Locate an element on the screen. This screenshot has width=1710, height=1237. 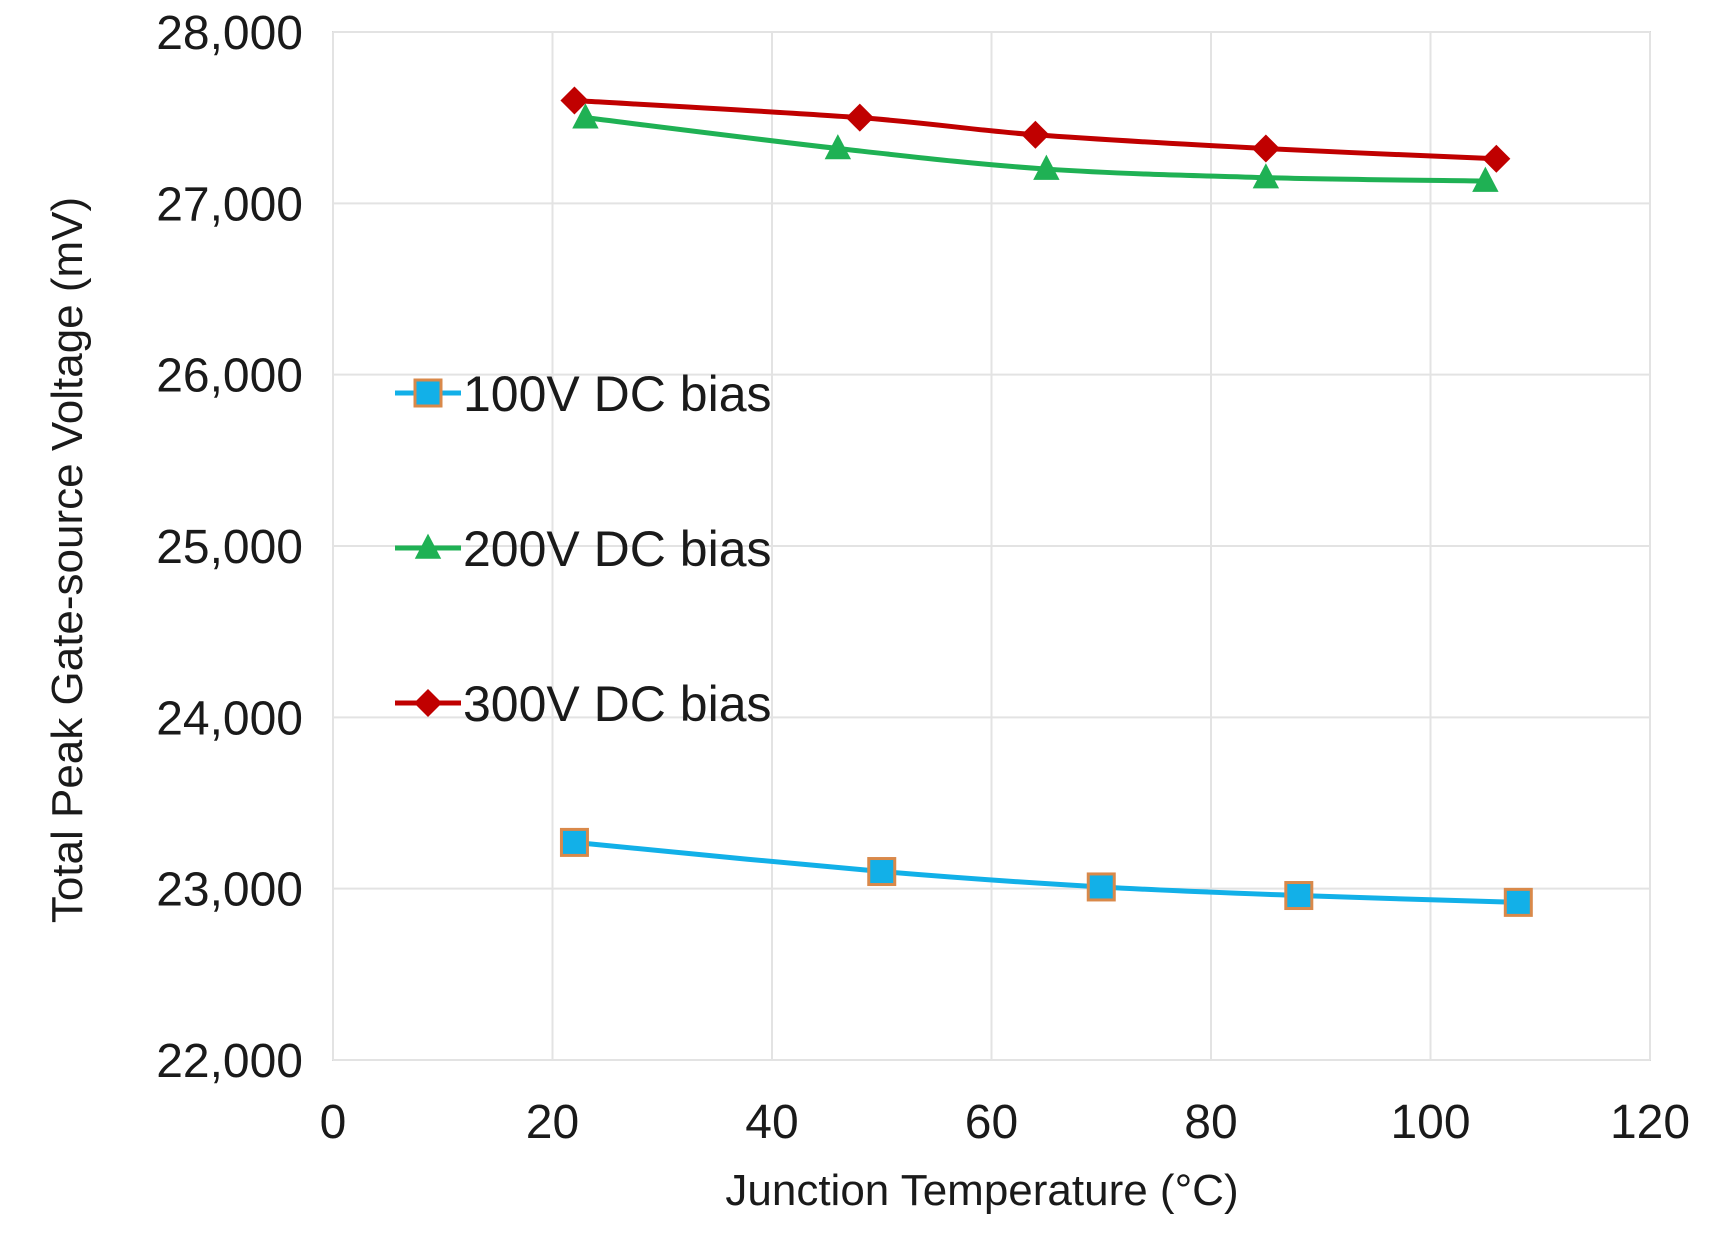
x-axis-ticks: 0 20 40 60 80 100 120 is located at coordinates (1005, 1122).